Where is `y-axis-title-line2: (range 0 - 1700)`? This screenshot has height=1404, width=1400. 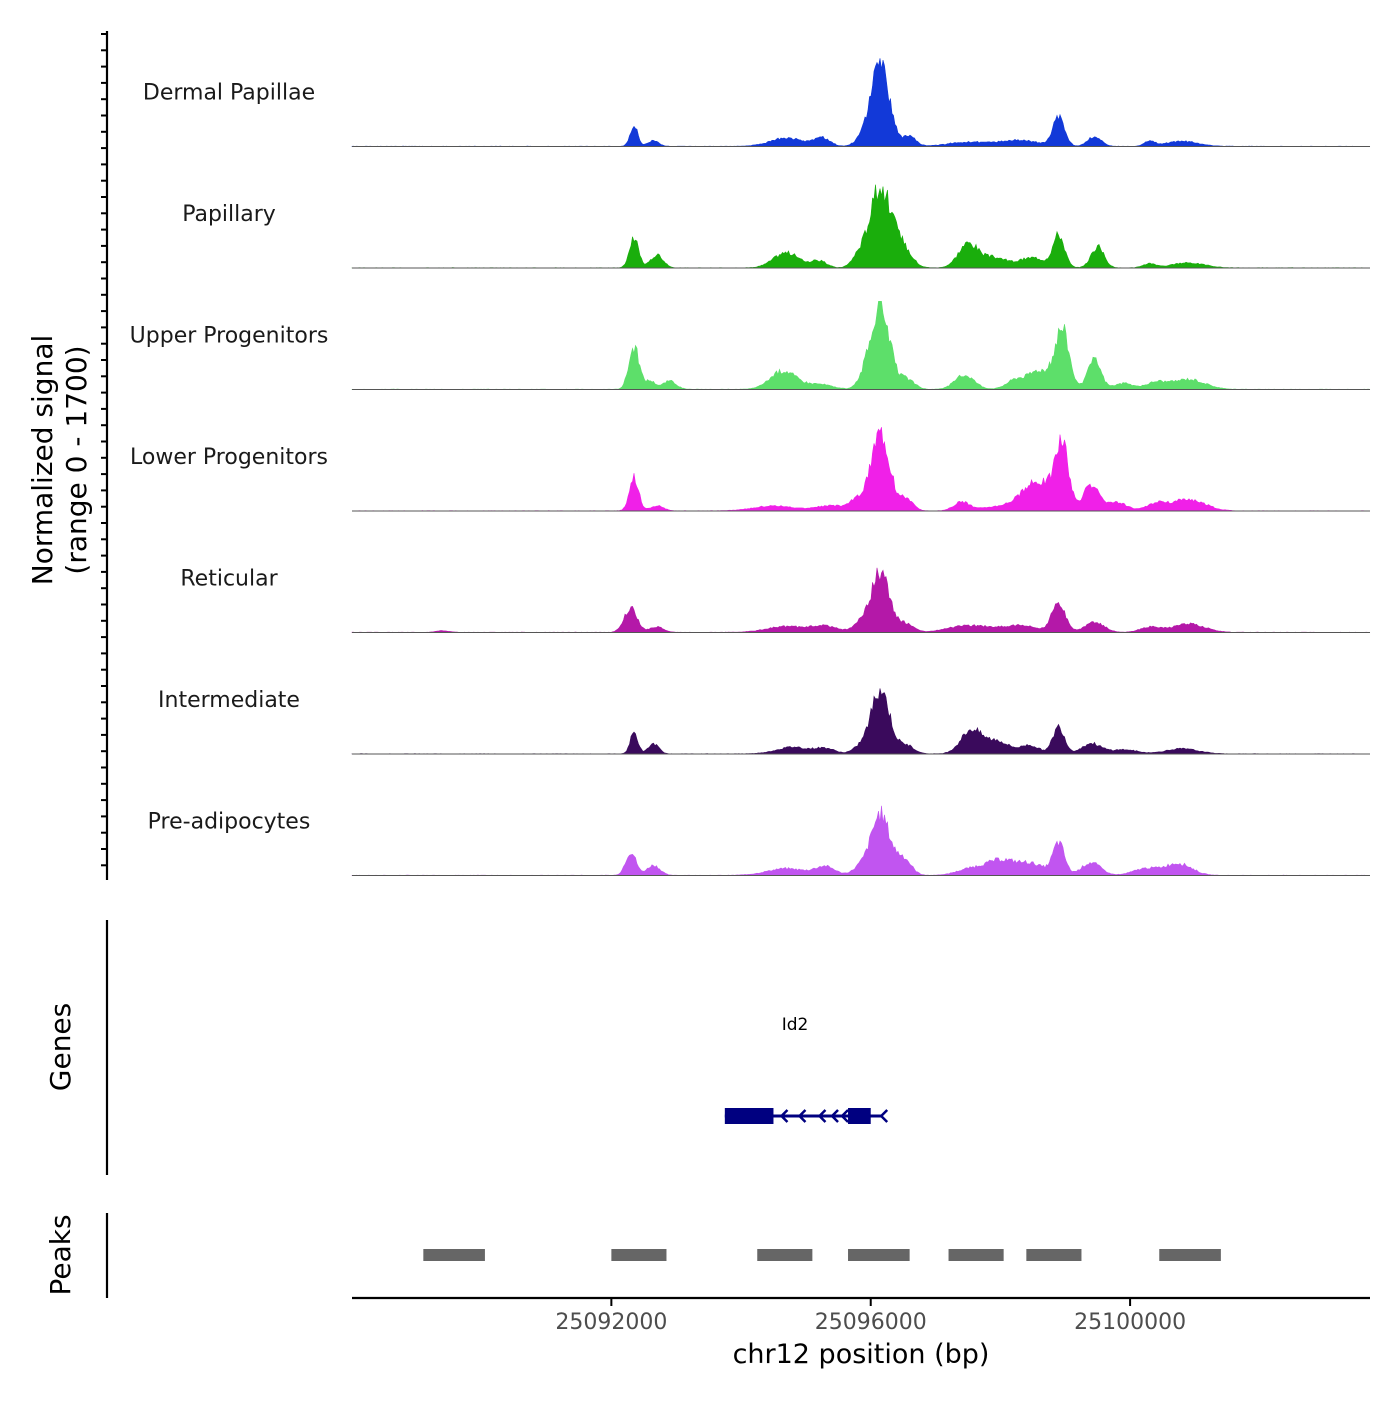
y-axis-title-line2: (range 0 - 1700) is located at coordinates (76, 459).